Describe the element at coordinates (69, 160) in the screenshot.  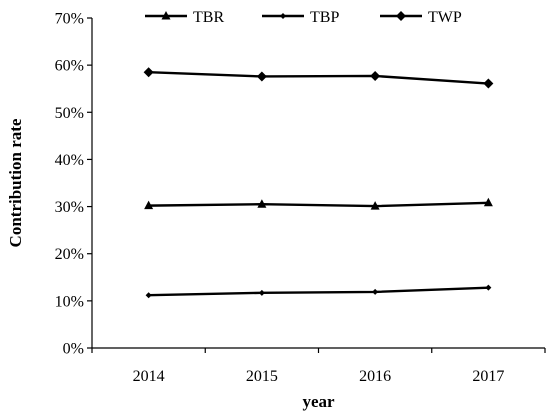
I see `y-tick-label: 40%` at that location.